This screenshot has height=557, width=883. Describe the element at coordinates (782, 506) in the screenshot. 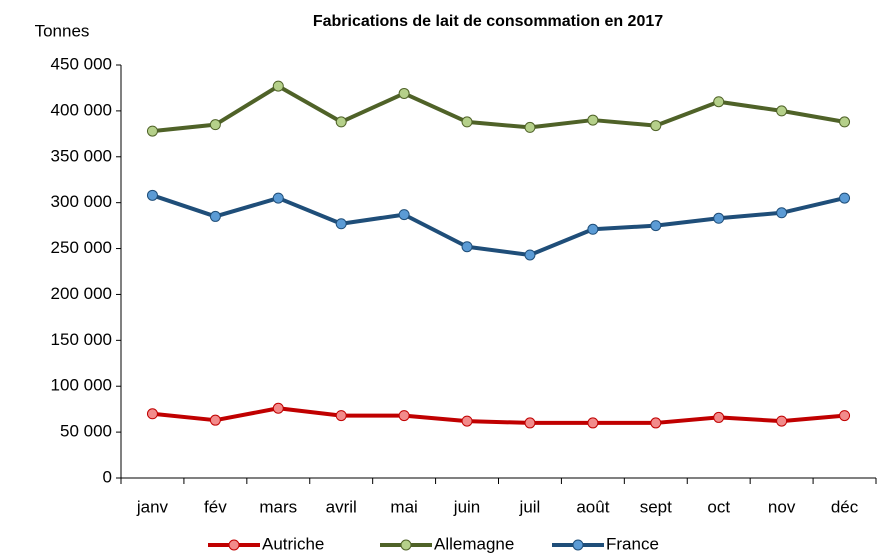

I see `x-tick-label: nov` at that location.